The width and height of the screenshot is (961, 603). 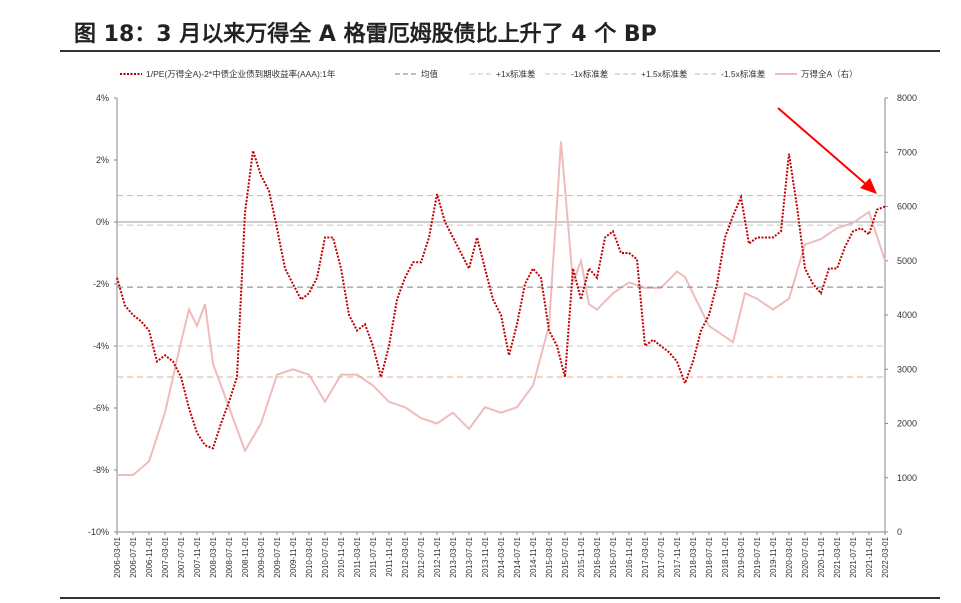 What do you see at coordinates (500, 598) in the screenshot?
I see `bottom-divider` at bounding box center [500, 598].